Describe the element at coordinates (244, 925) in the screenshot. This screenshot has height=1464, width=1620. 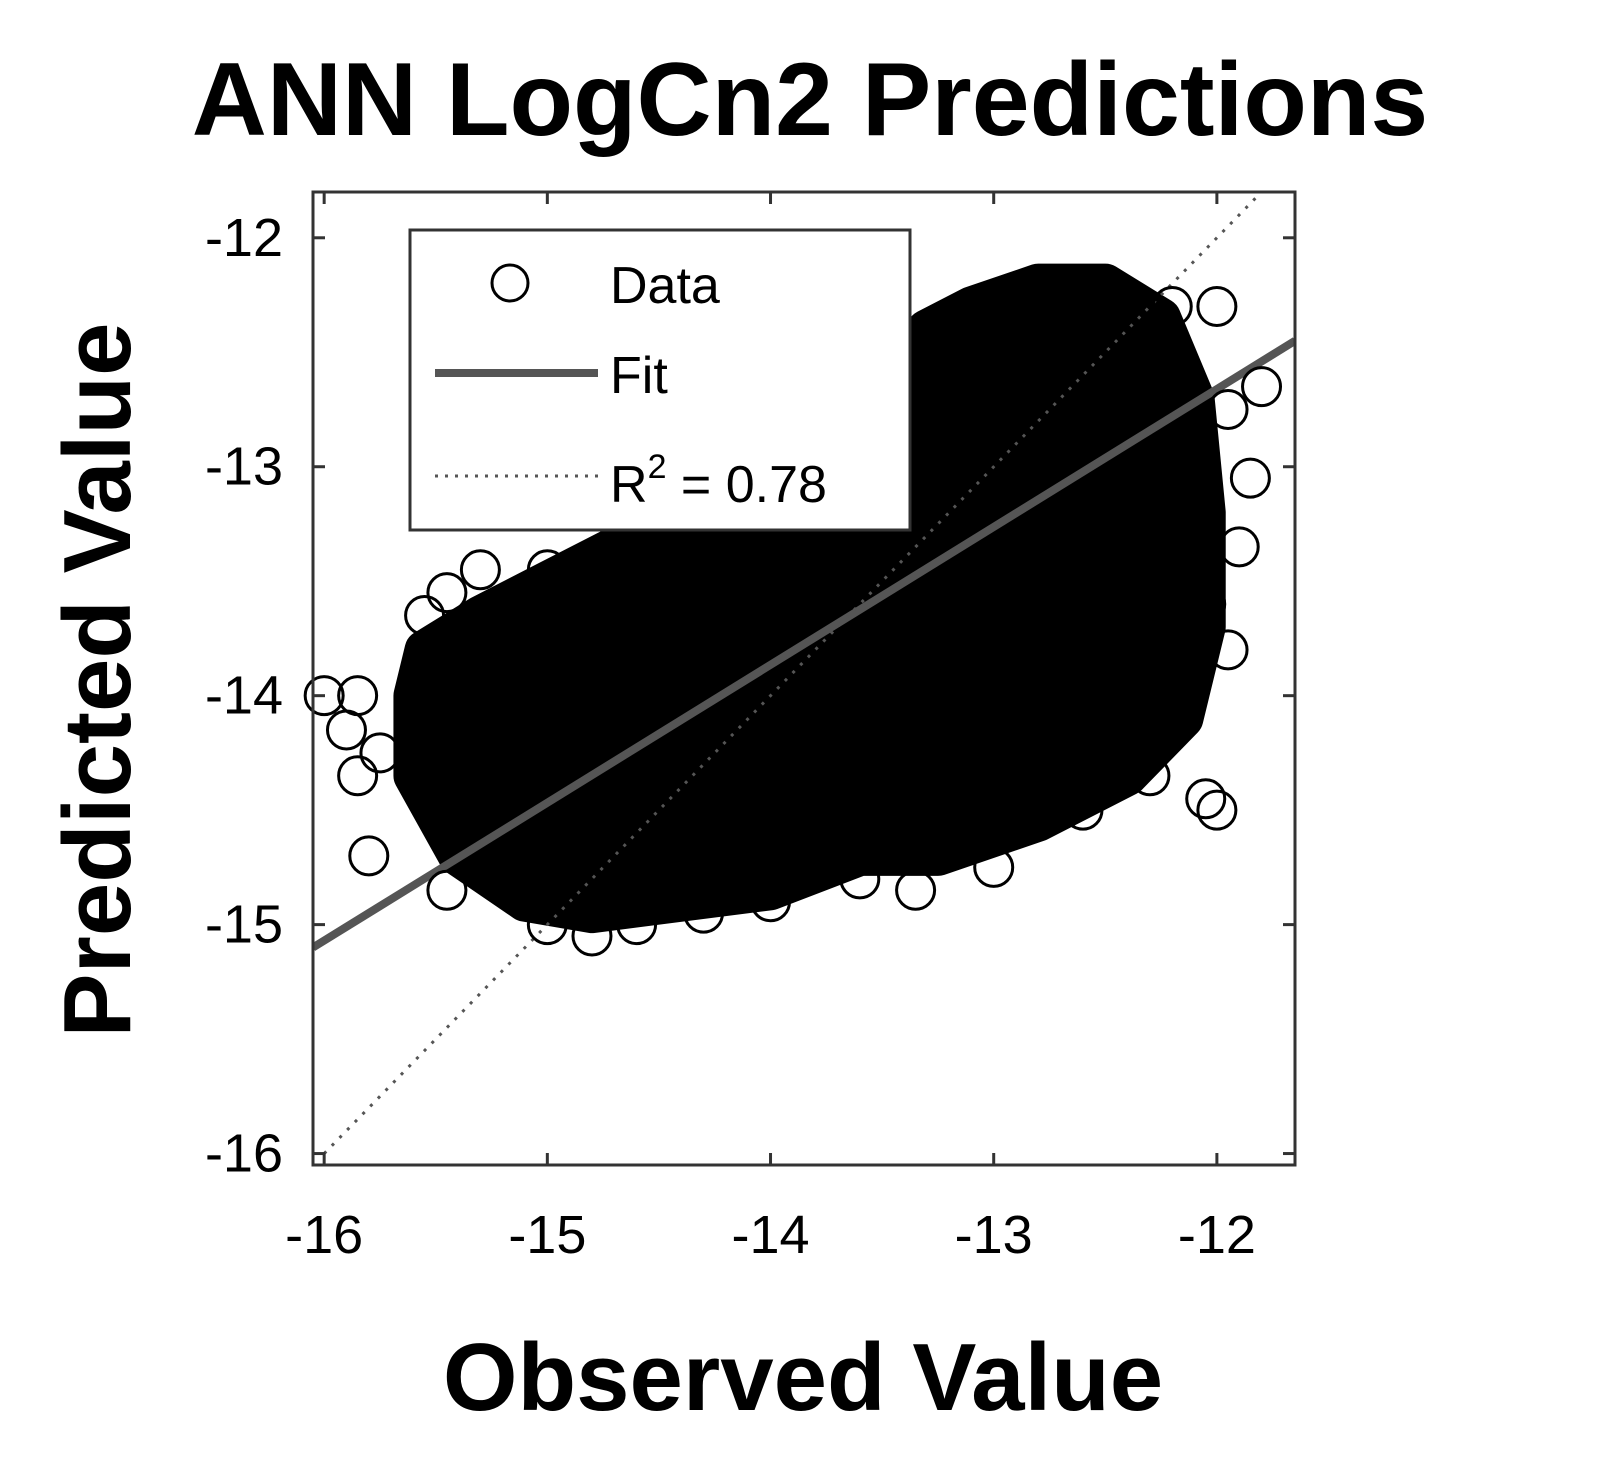
I see `y-tick-label: -15` at that location.